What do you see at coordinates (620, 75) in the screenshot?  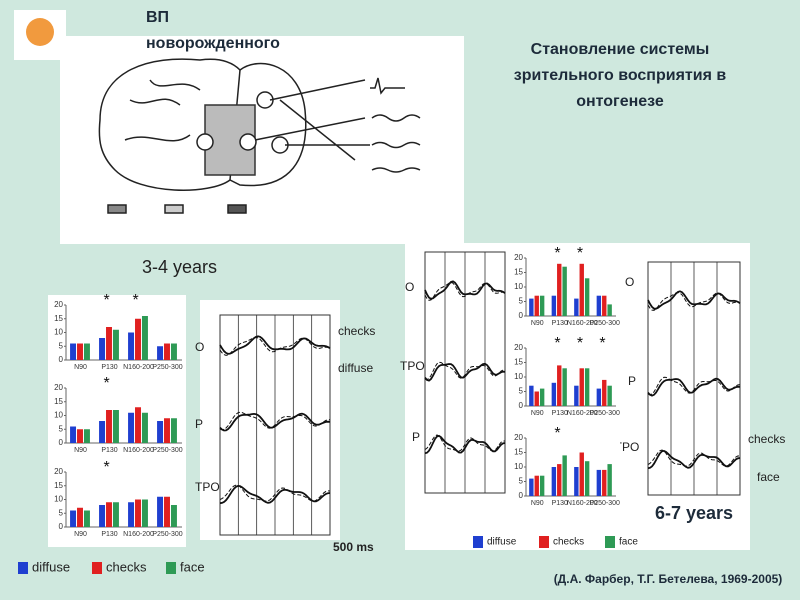 I see `main-title: зрительного восприятия в` at bounding box center [620, 75].